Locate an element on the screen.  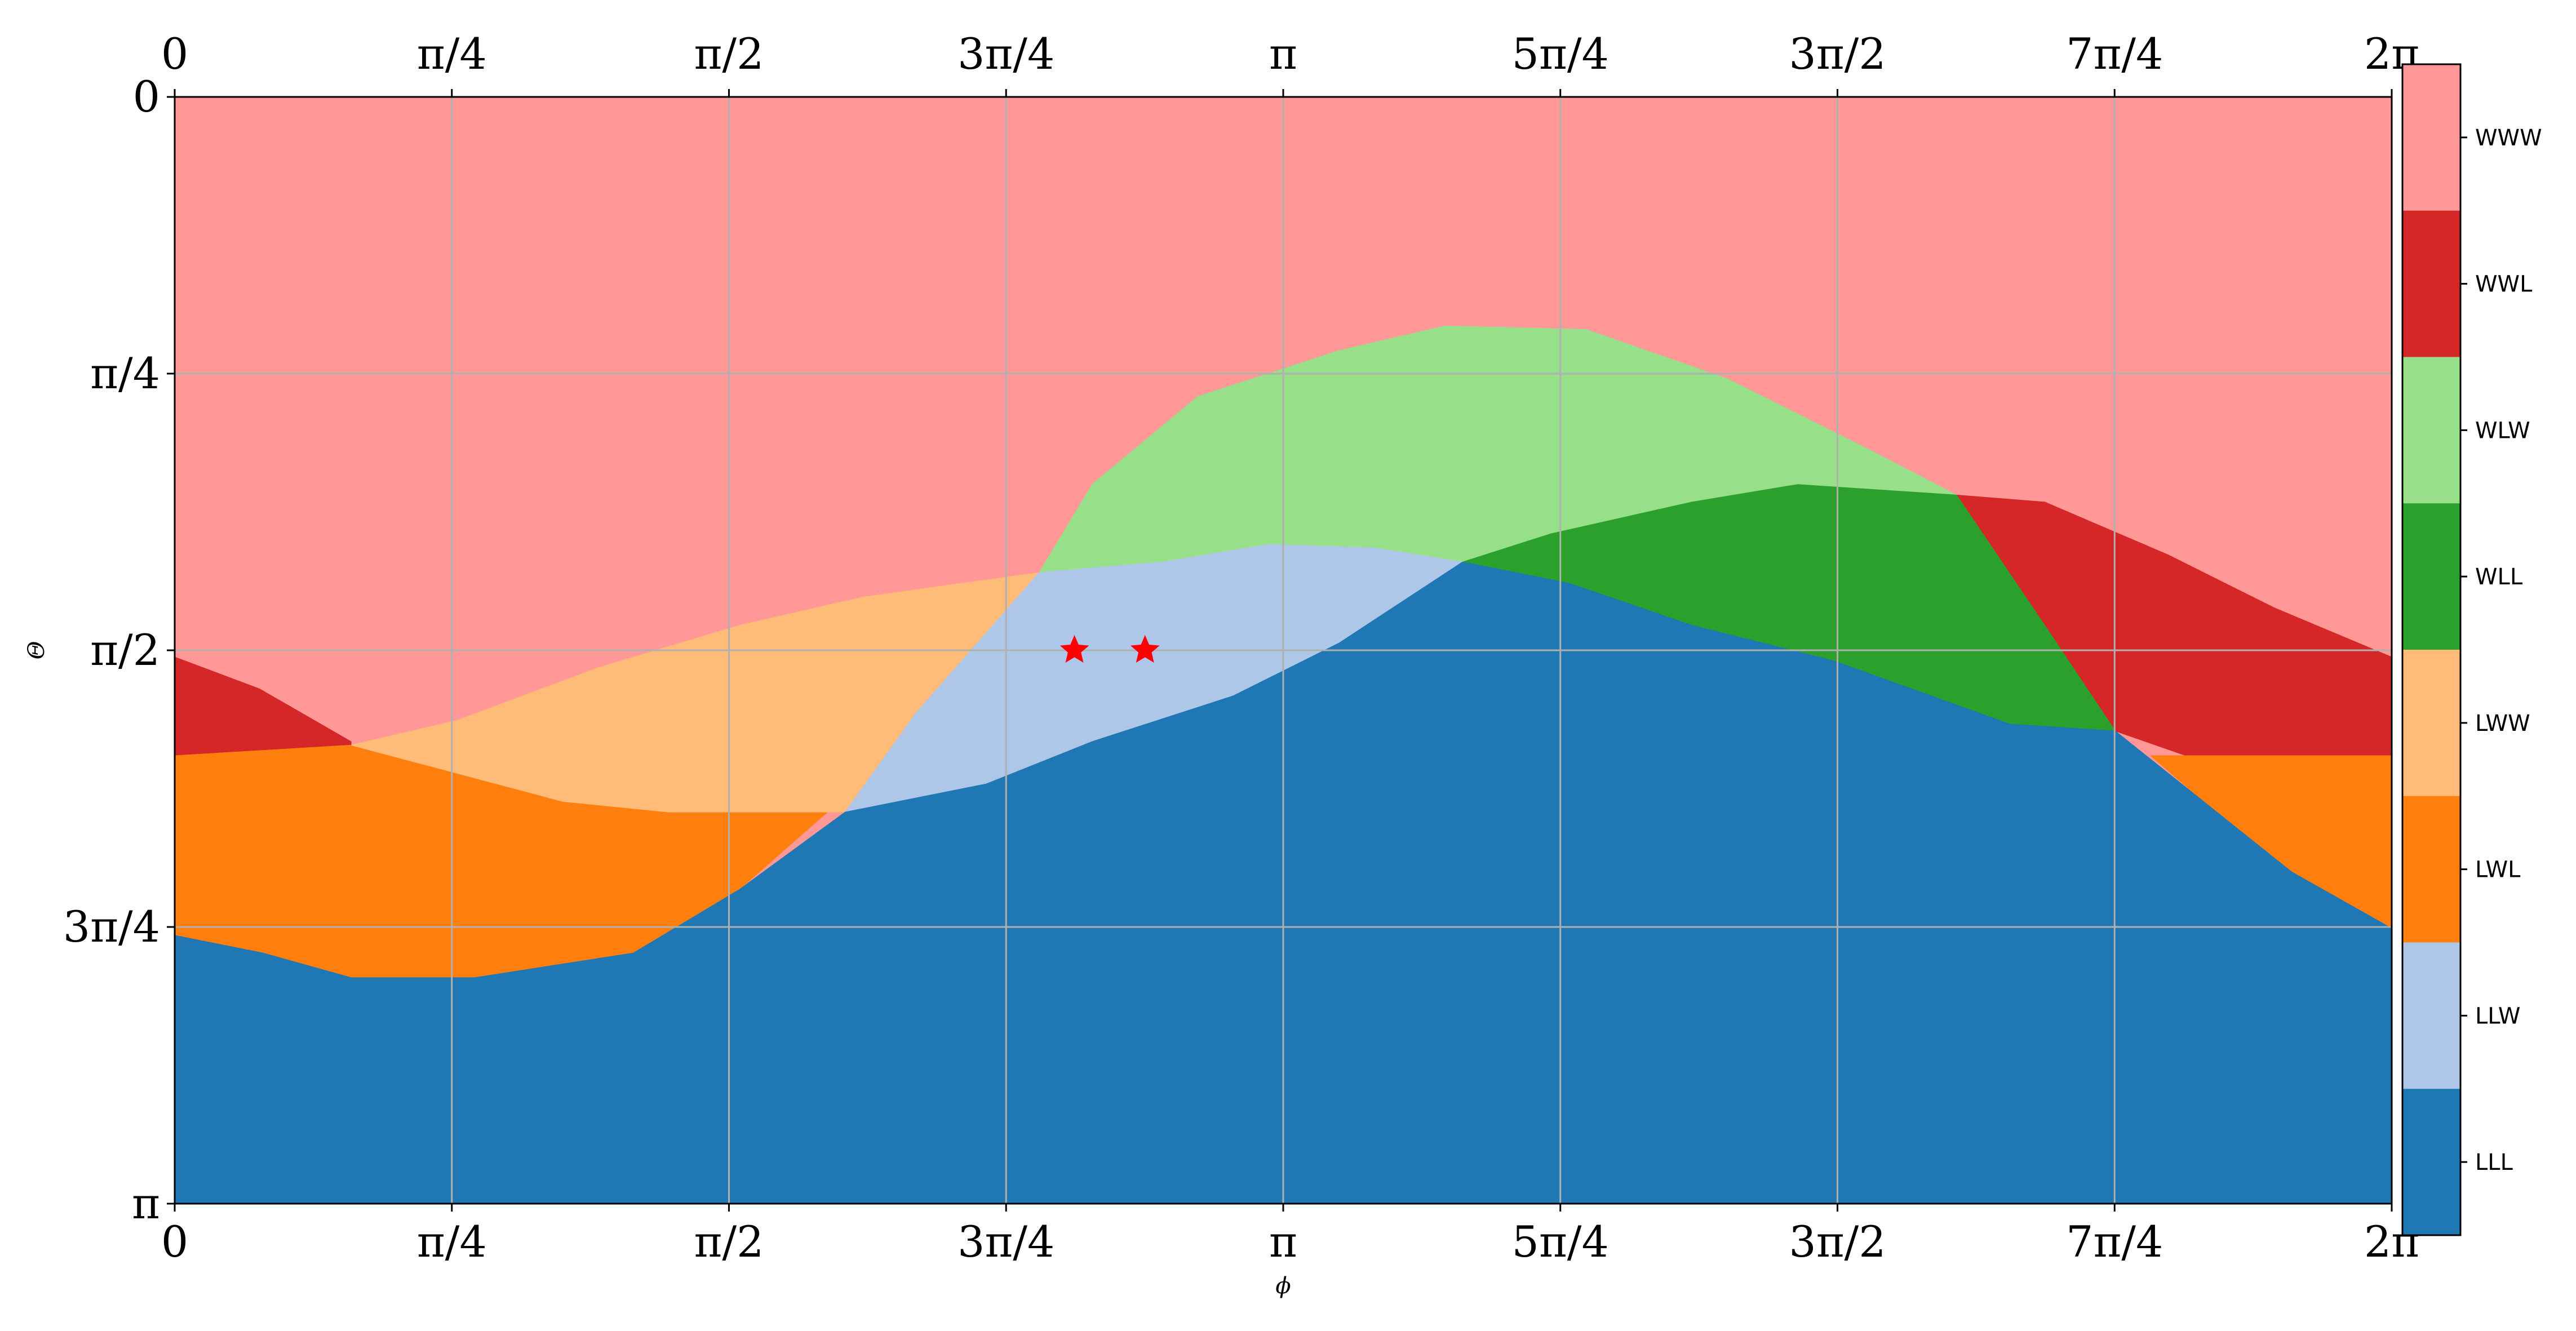
x-tick-label-bottom-3-2: 3π/2 is located at coordinates (1837, 1242).